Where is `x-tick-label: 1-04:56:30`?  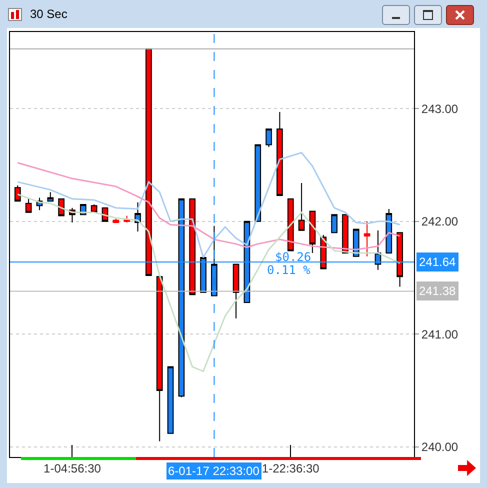
x-tick-label: 1-04:56:30 is located at coordinates (73, 468).